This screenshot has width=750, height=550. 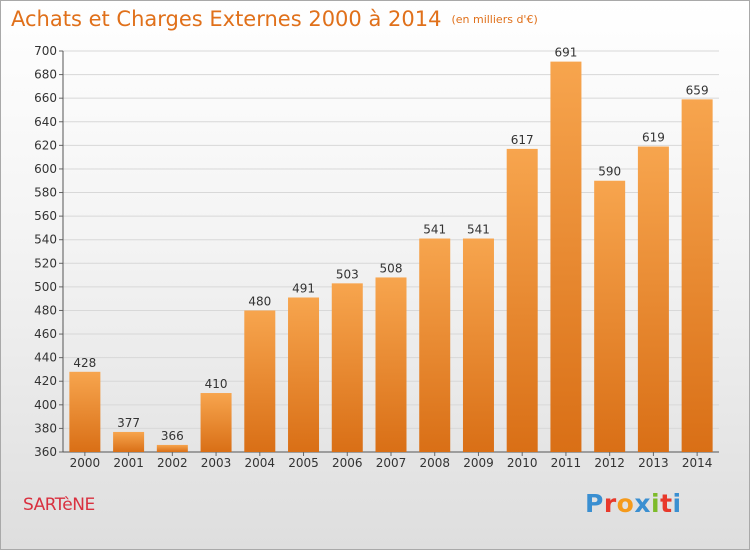 What do you see at coordinates (45, 193) in the screenshot?
I see `y-tick-label: 580` at bounding box center [45, 193].